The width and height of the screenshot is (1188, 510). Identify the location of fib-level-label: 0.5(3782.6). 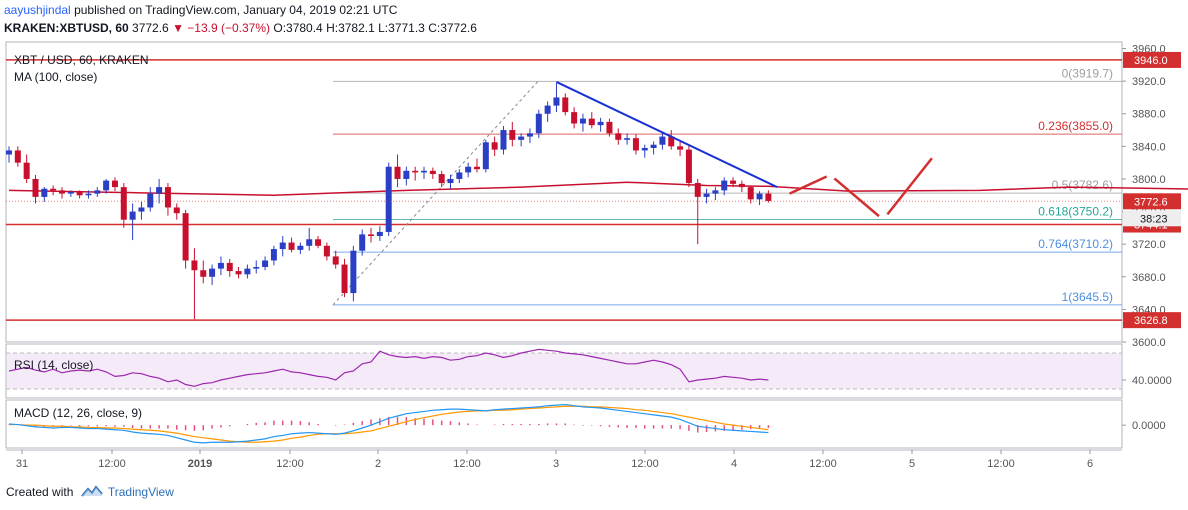
(1082, 185).